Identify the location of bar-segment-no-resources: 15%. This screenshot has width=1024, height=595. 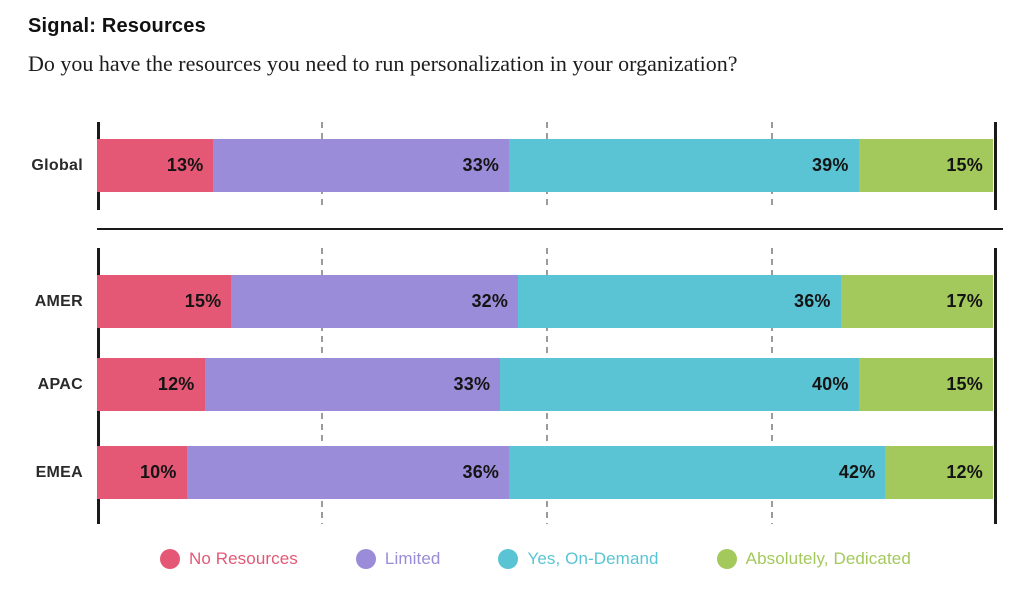
(164, 301).